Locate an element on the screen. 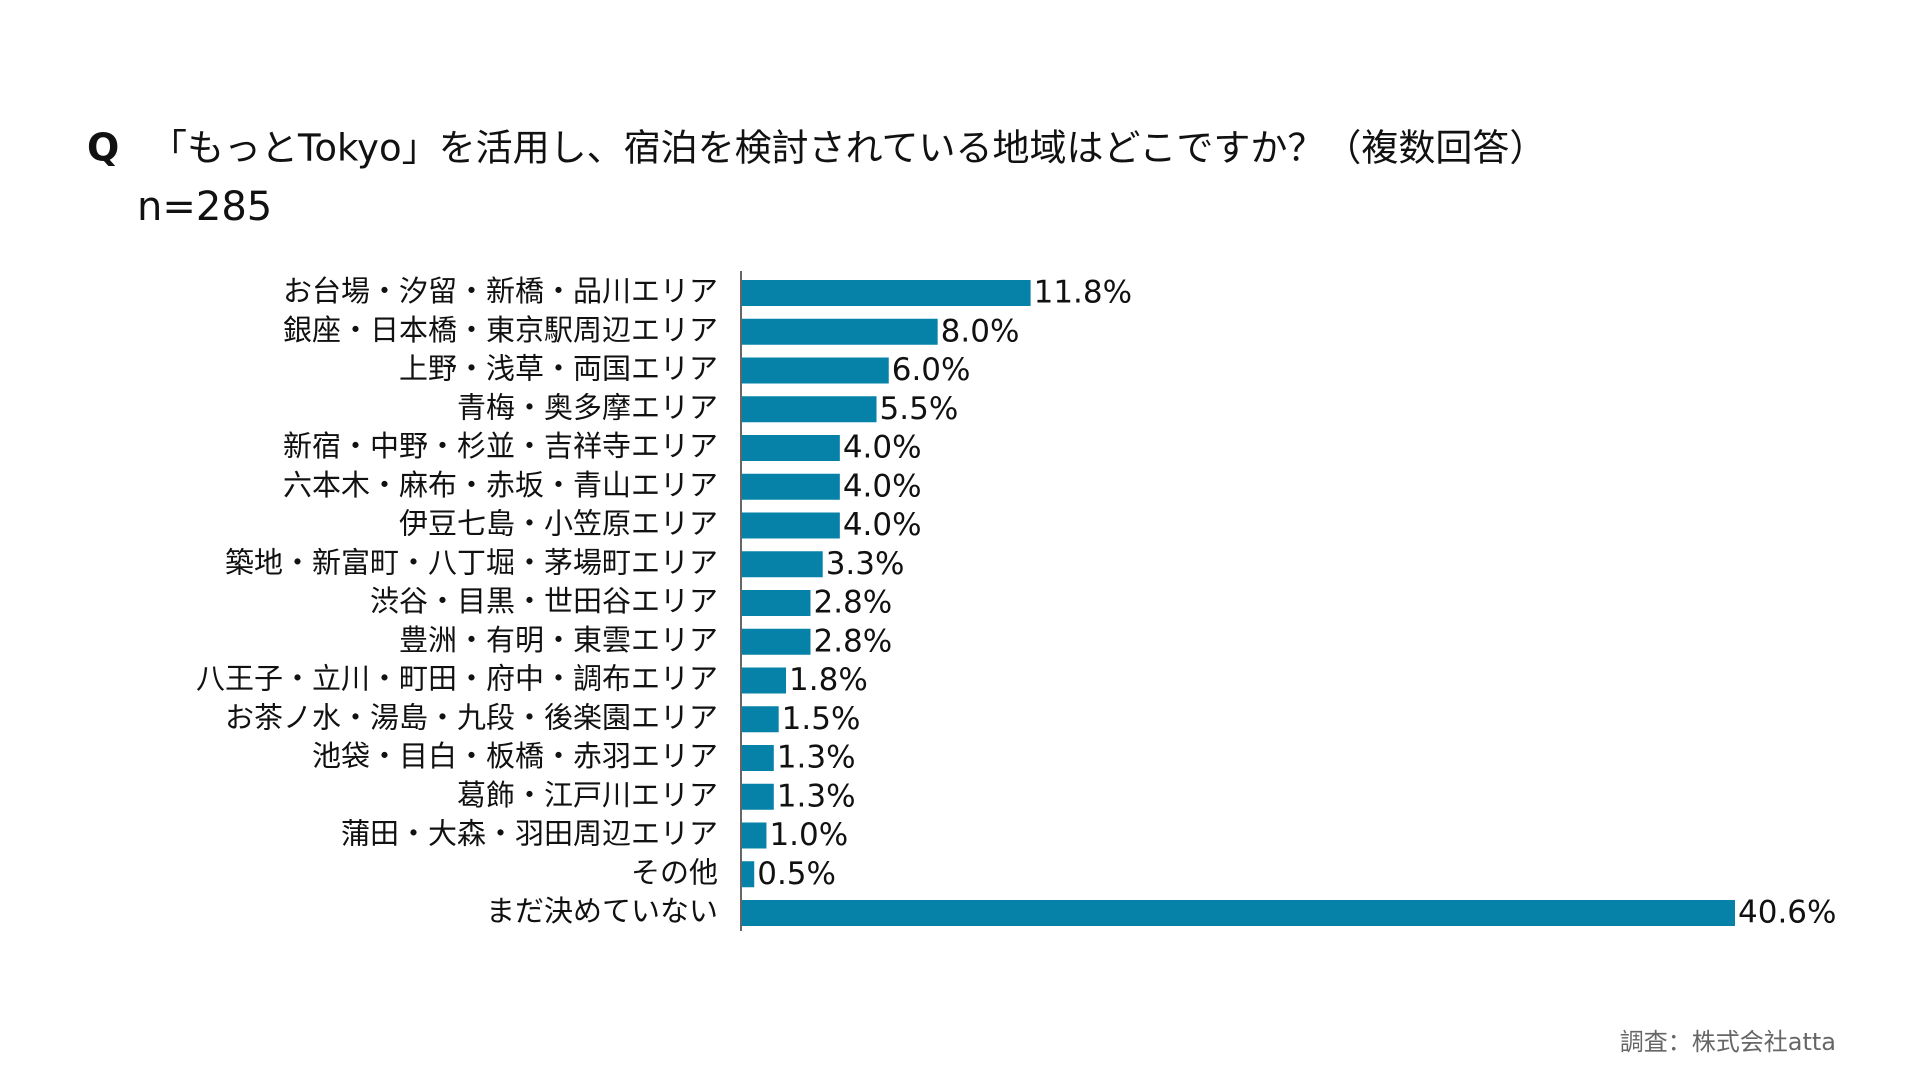 This screenshot has height=1080, width=1920. category-label: 八王子・立川・町田・府中・調布エリア is located at coordinates (457, 679).